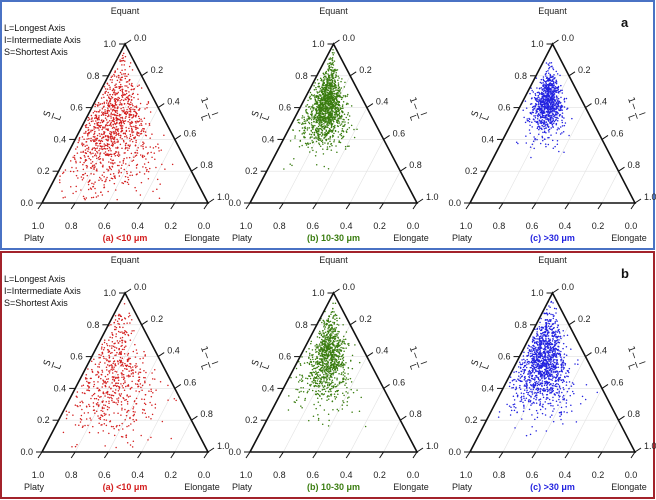  I want to click on legend-longest-axis: L=Longest Axis, so click(35, 28).